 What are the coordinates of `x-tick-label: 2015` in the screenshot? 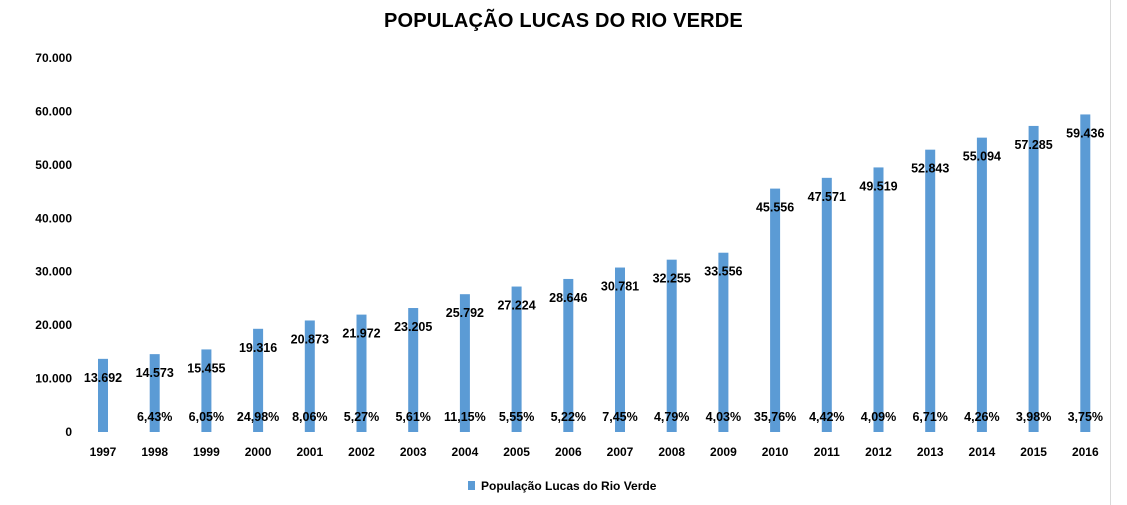 It's located at (1033, 452).